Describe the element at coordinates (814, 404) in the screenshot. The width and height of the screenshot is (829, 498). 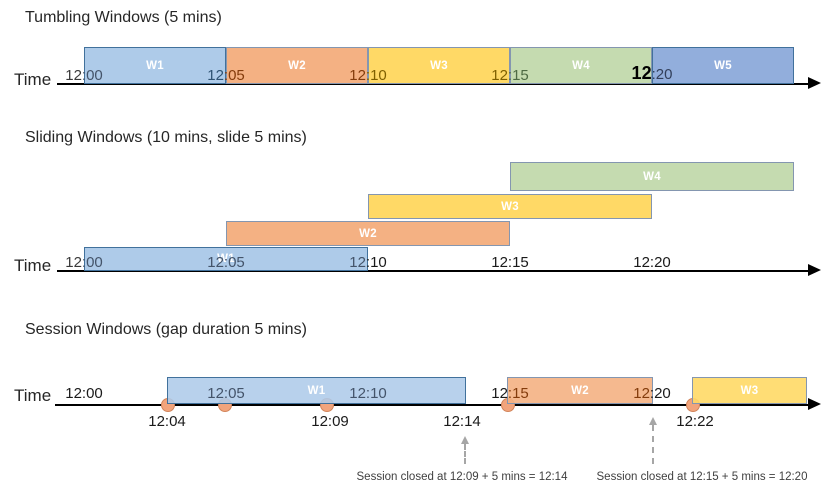
I see `session-time-axis-arrow-icon` at that location.